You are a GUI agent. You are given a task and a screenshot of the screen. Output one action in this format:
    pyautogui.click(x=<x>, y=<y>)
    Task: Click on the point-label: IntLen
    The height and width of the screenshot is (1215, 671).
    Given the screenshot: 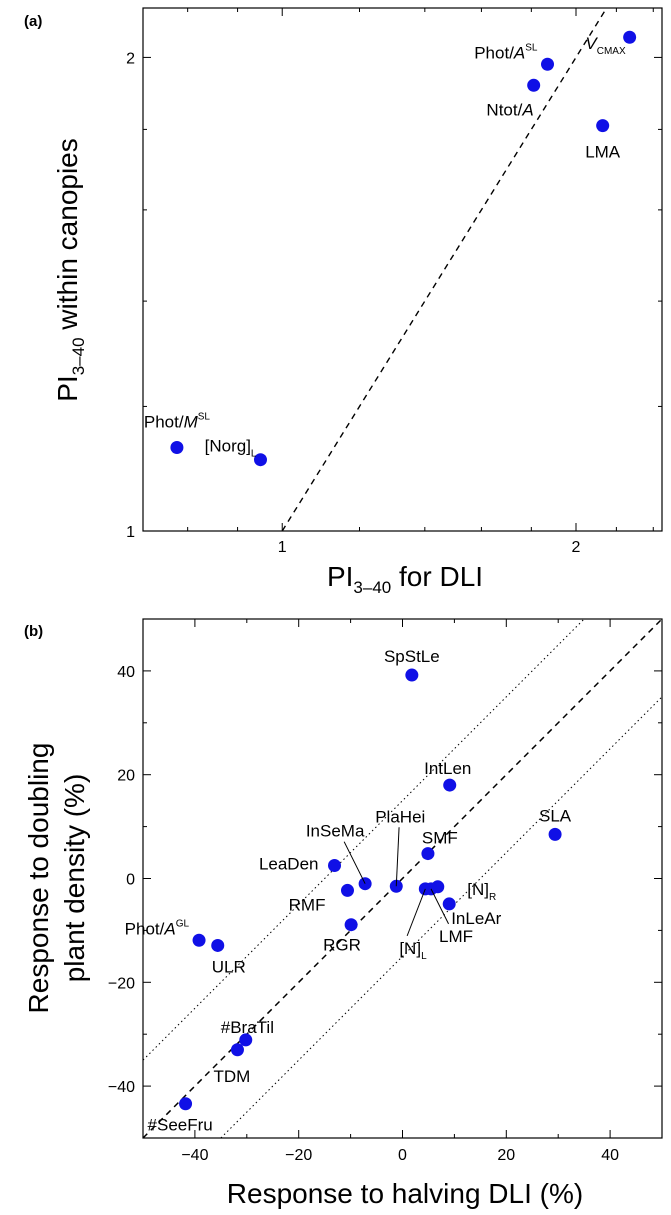 What is the action you would take?
    pyautogui.click(x=447, y=768)
    